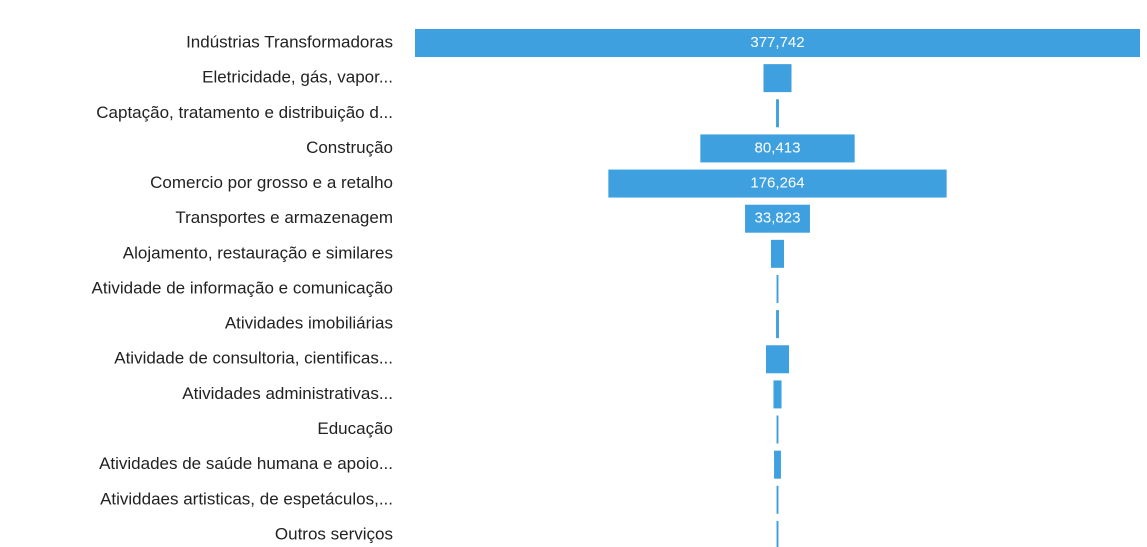 The width and height of the screenshot is (1147, 547). What do you see at coordinates (258, 252) in the screenshot?
I see `category-label: Alojamento, restauração e similares` at bounding box center [258, 252].